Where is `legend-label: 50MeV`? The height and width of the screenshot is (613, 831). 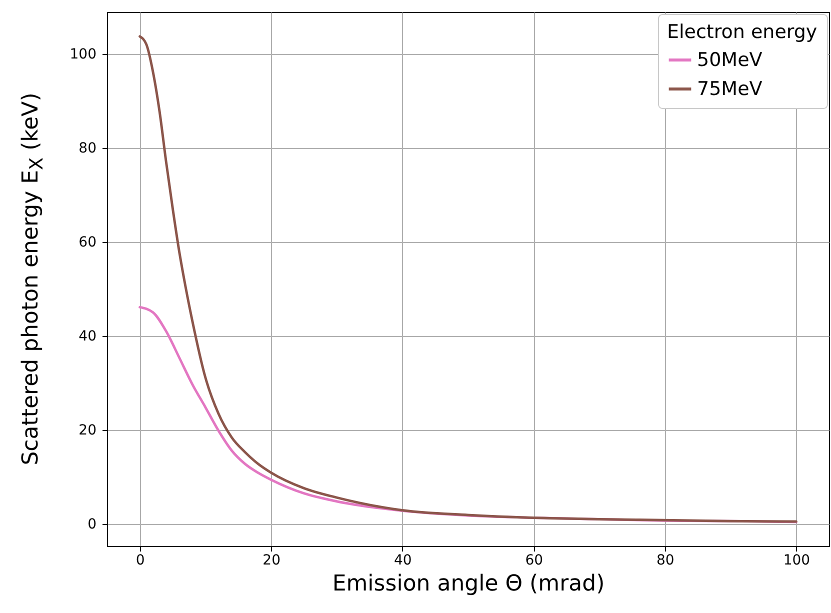 legend-label: 50MeV is located at coordinates (729, 60).